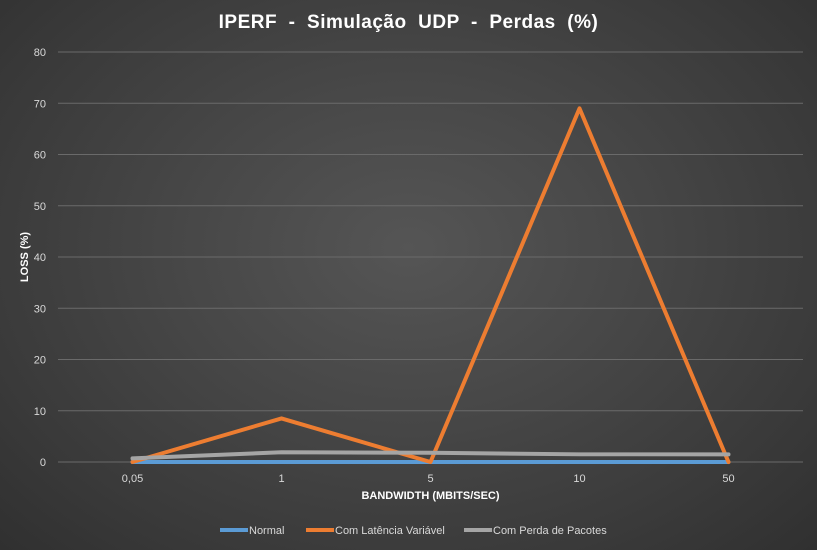 This screenshot has width=817, height=550. What do you see at coordinates (390, 531) in the screenshot?
I see `legend-label: Com Latência Variável` at bounding box center [390, 531].